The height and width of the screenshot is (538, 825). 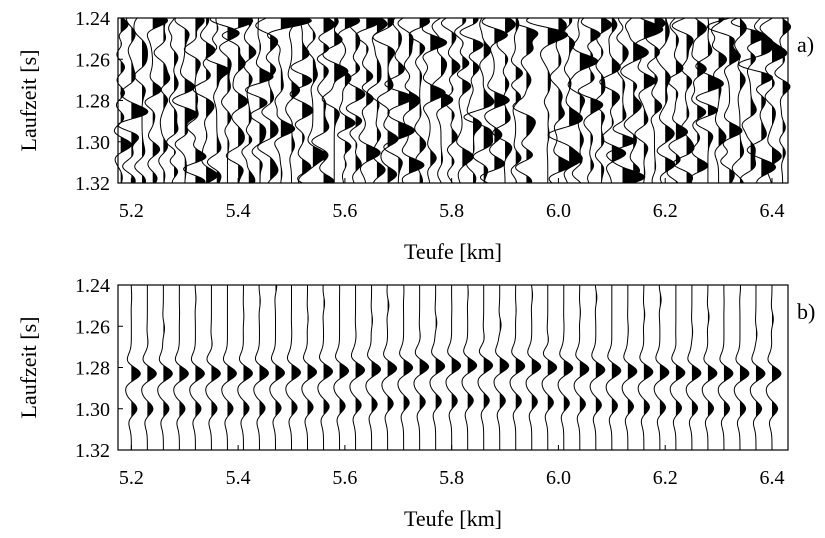 What do you see at coordinates (771, 211) in the screenshot?
I see `x-tick-label: 6.4` at bounding box center [771, 211].